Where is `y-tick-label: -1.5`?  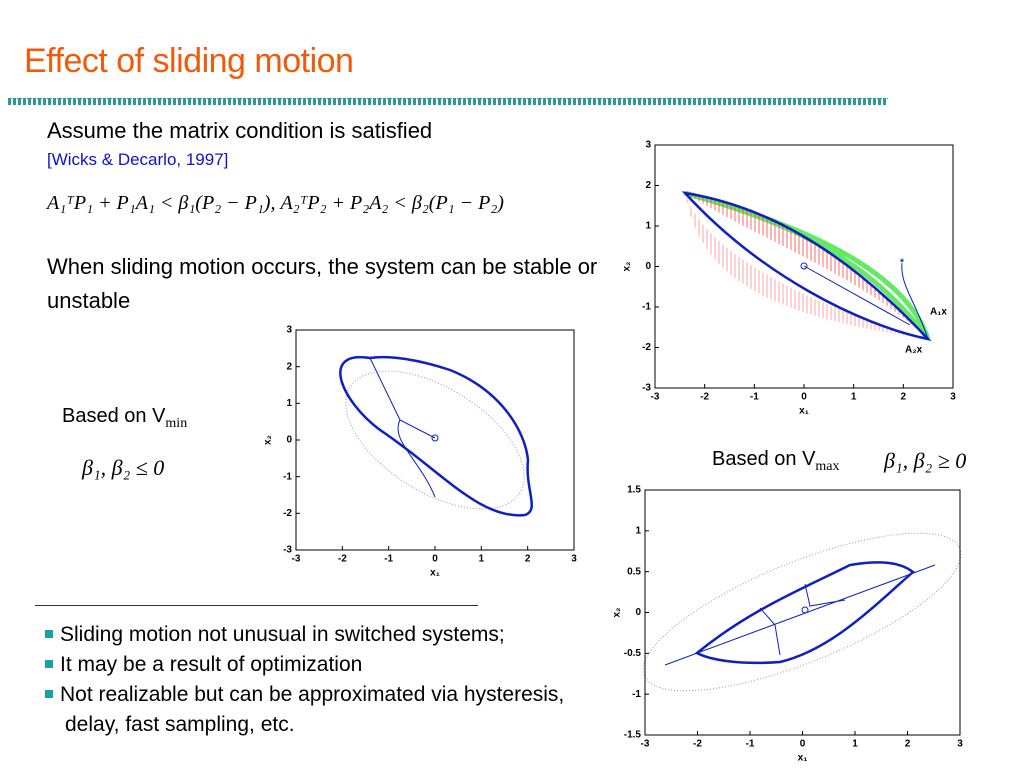 y-tick-label: -1.5 is located at coordinates (633, 735).